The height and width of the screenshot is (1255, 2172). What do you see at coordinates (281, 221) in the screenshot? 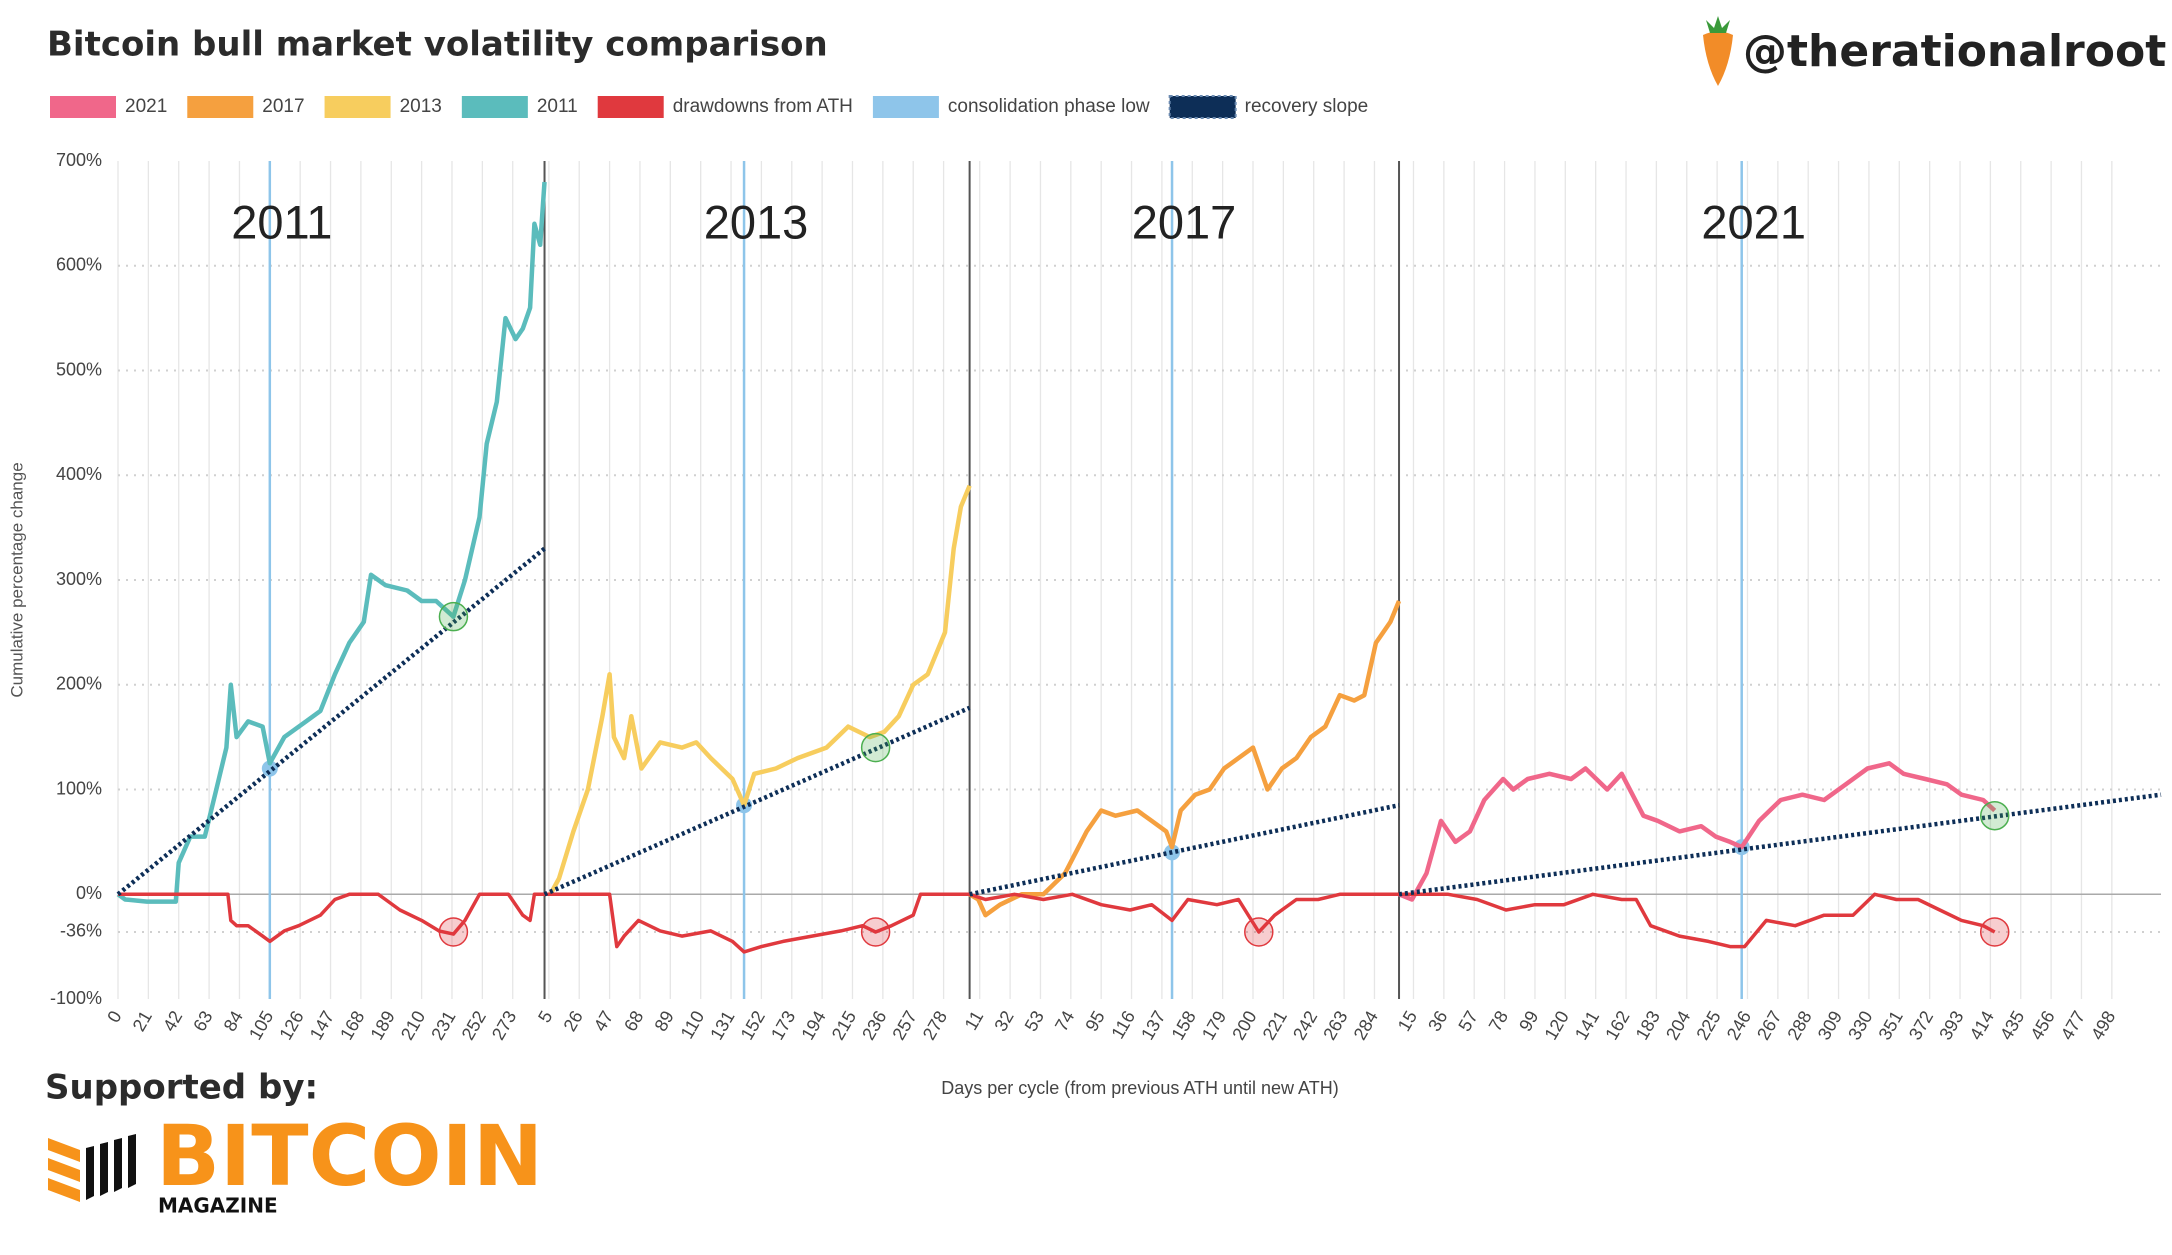
I see `panel-label: 2011` at bounding box center [281, 221].